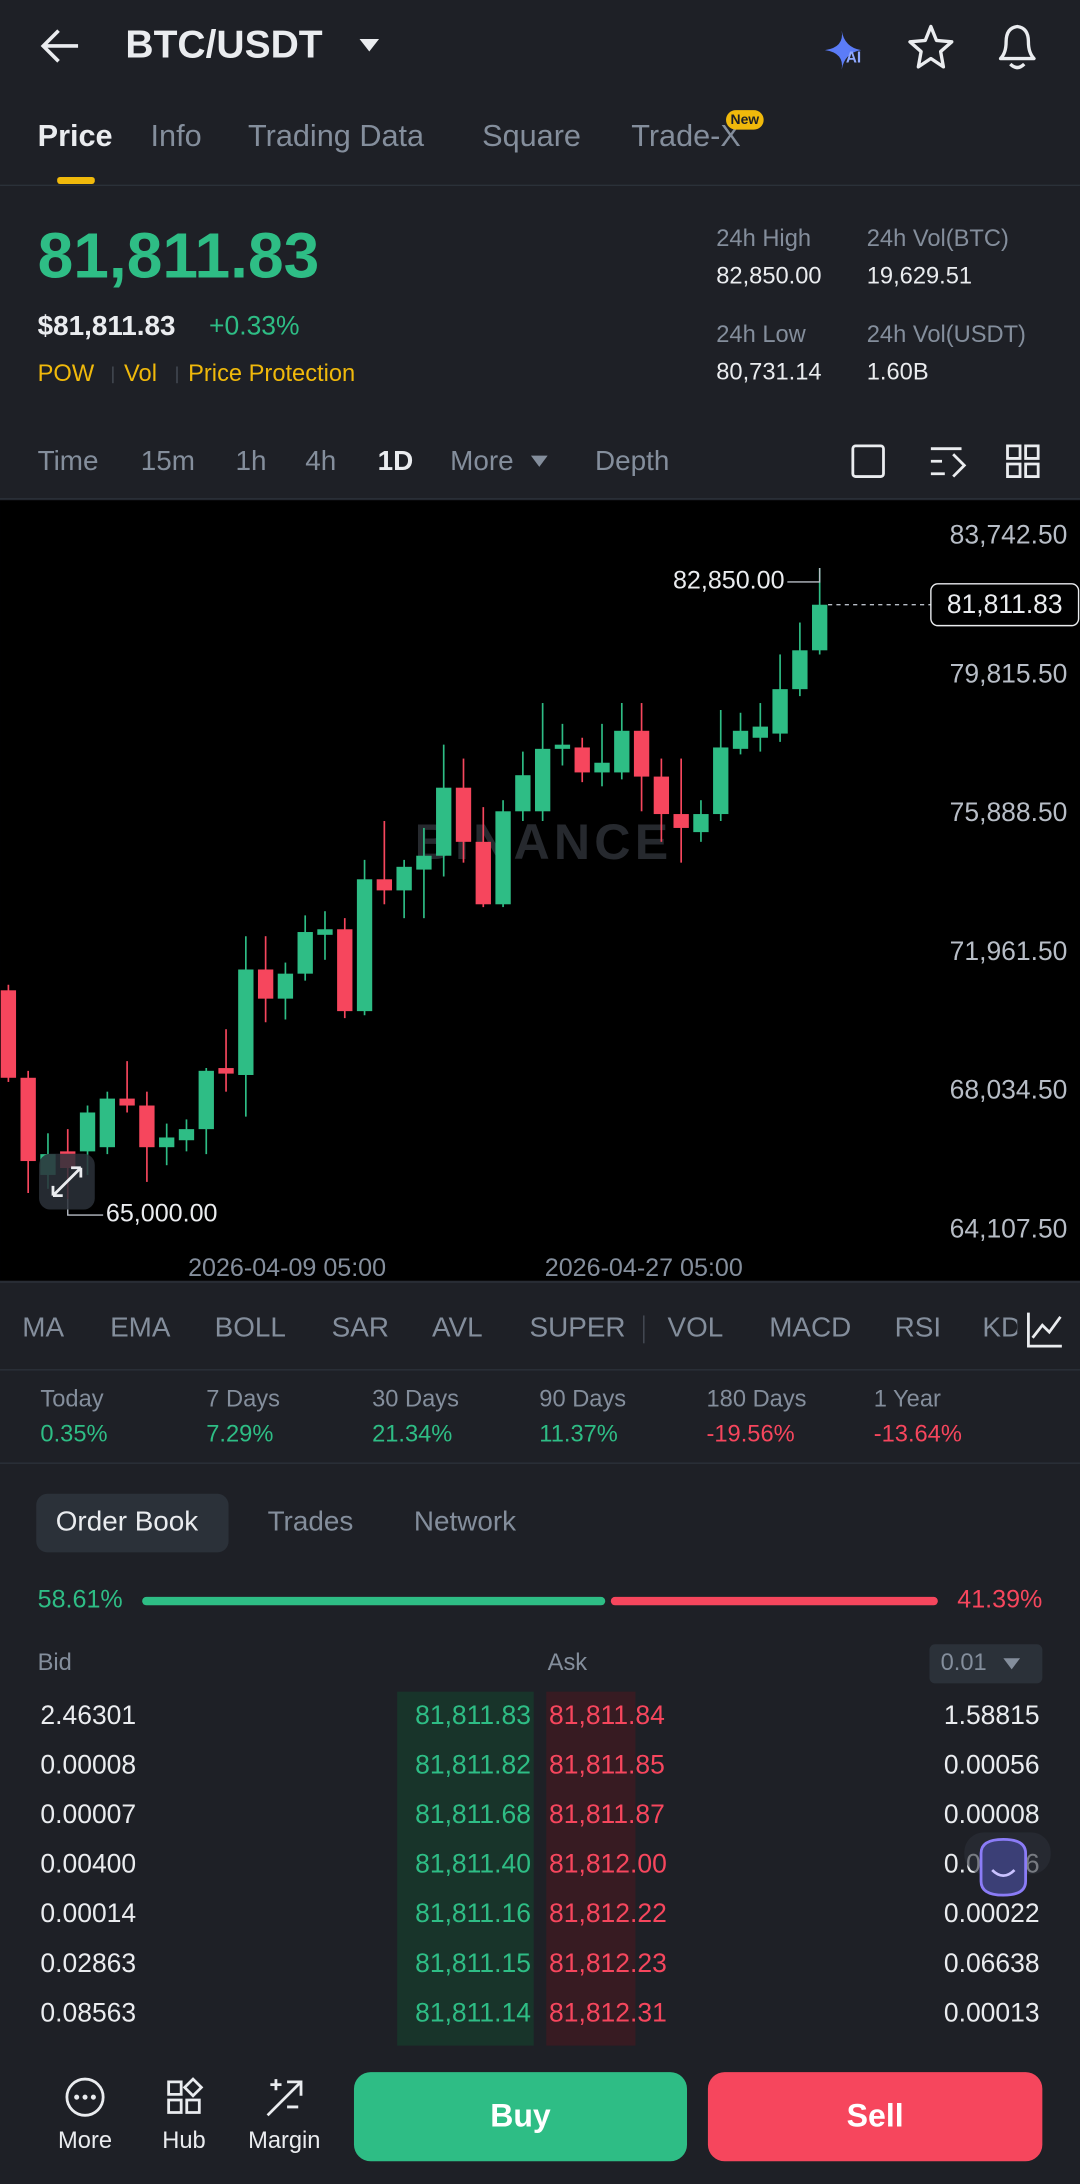  What do you see at coordinates (176, 136) in the screenshot?
I see `tab: Info` at bounding box center [176, 136].